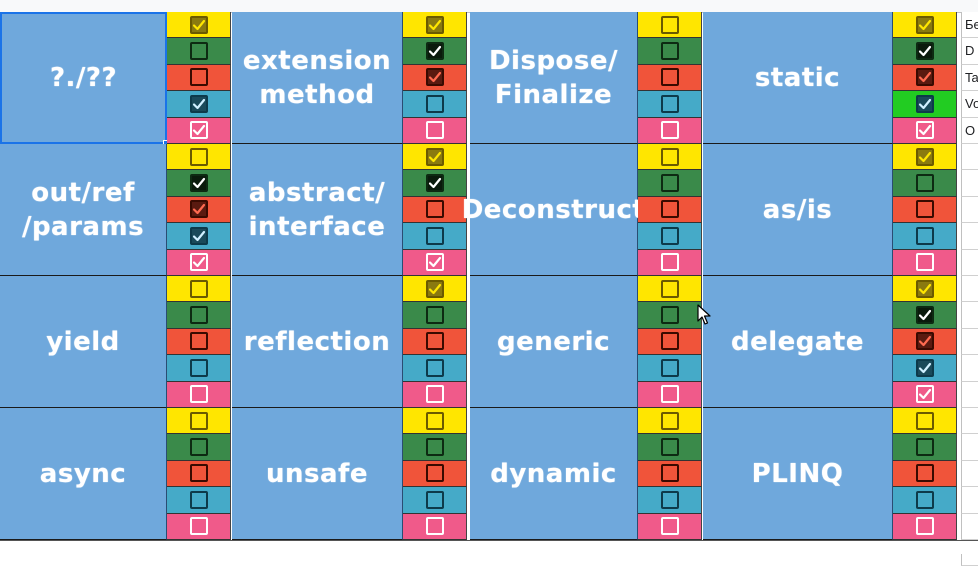  I want to click on topic-cell: PLINQ, so click(798, 474).